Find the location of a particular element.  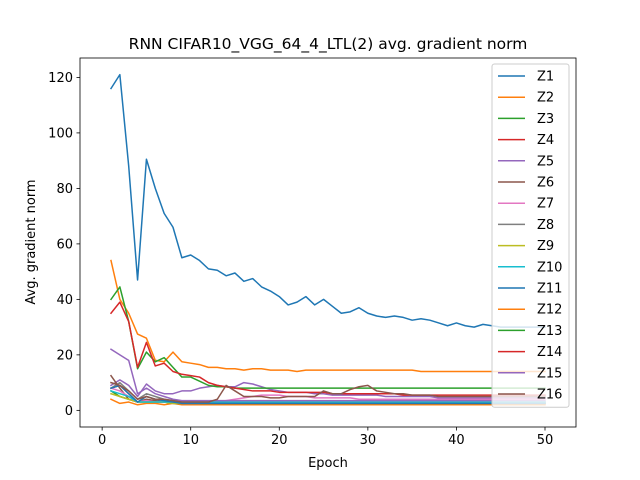

legend-label-z9: Z9 is located at coordinates (545, 246).